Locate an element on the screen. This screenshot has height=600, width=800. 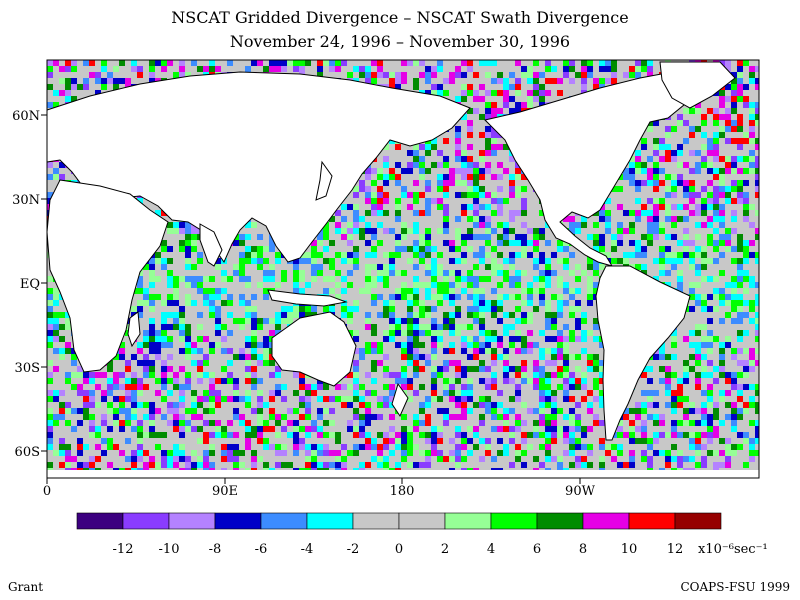
colorbar-tick-label: -6 is located at coordinates (261, 549).